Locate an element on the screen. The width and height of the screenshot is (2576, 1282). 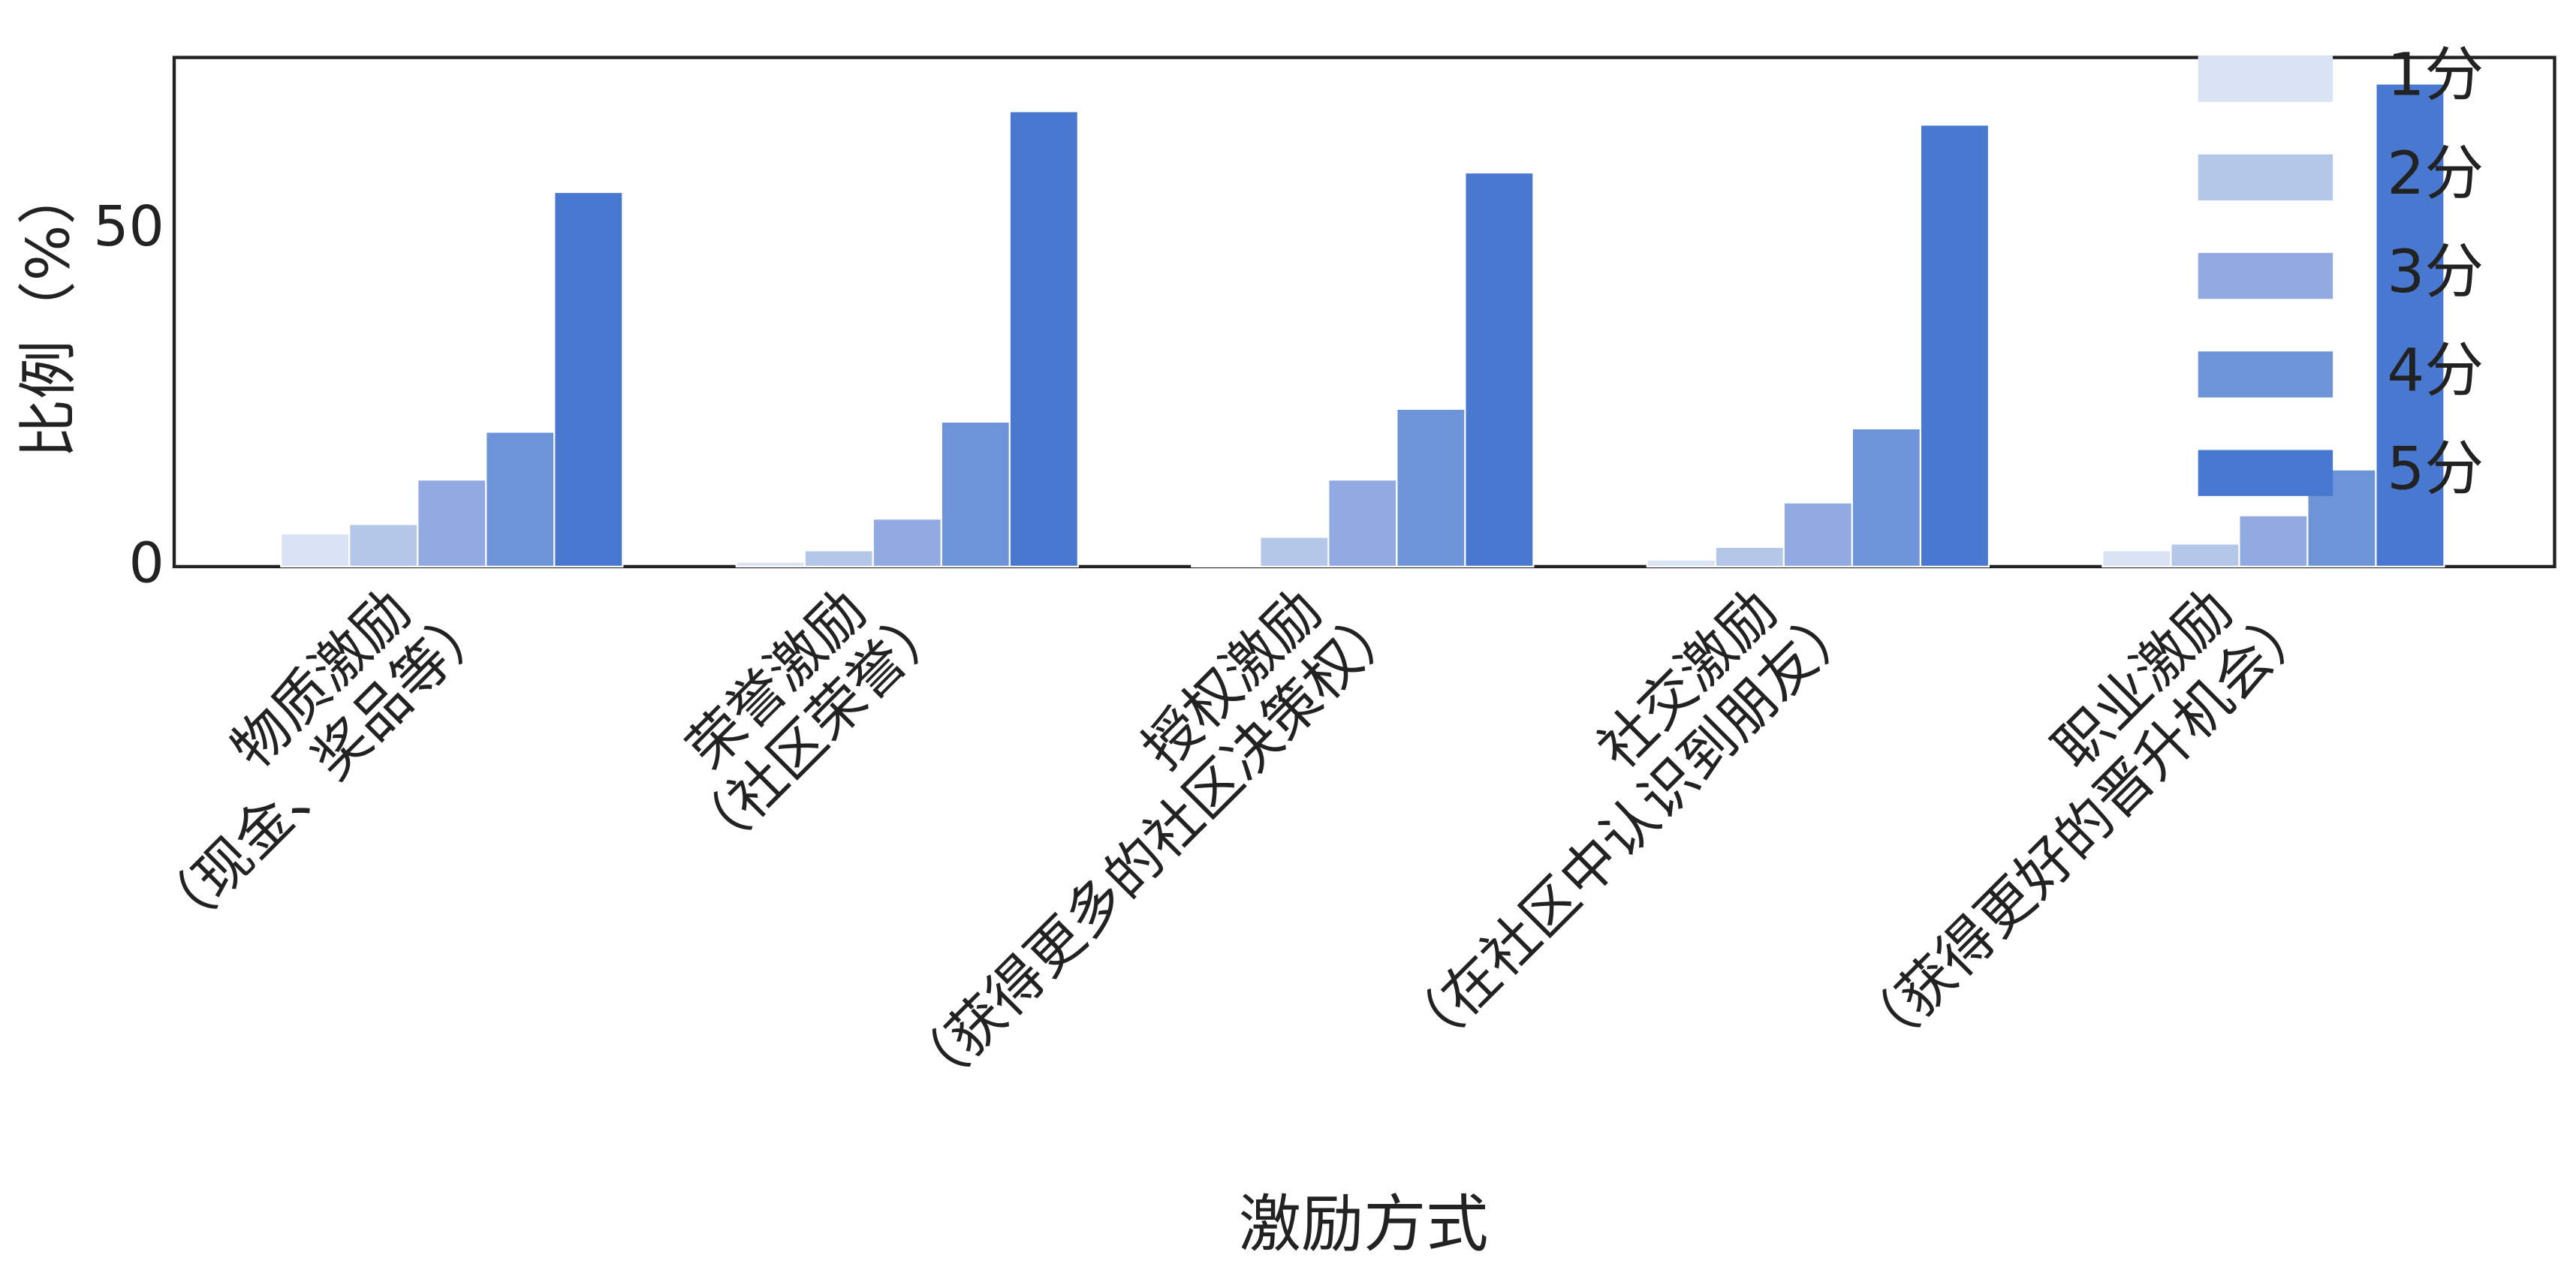
x-axis-label: 激励方式 is located at coordinates (1364, 1224).